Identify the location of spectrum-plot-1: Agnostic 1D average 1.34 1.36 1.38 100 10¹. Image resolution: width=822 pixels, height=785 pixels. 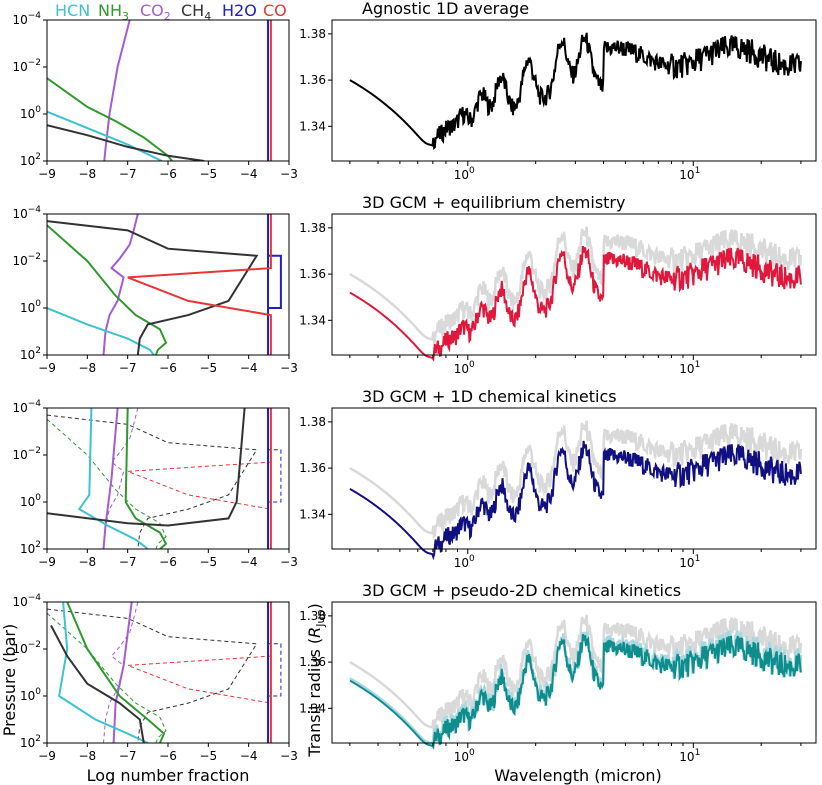
(558, 91).